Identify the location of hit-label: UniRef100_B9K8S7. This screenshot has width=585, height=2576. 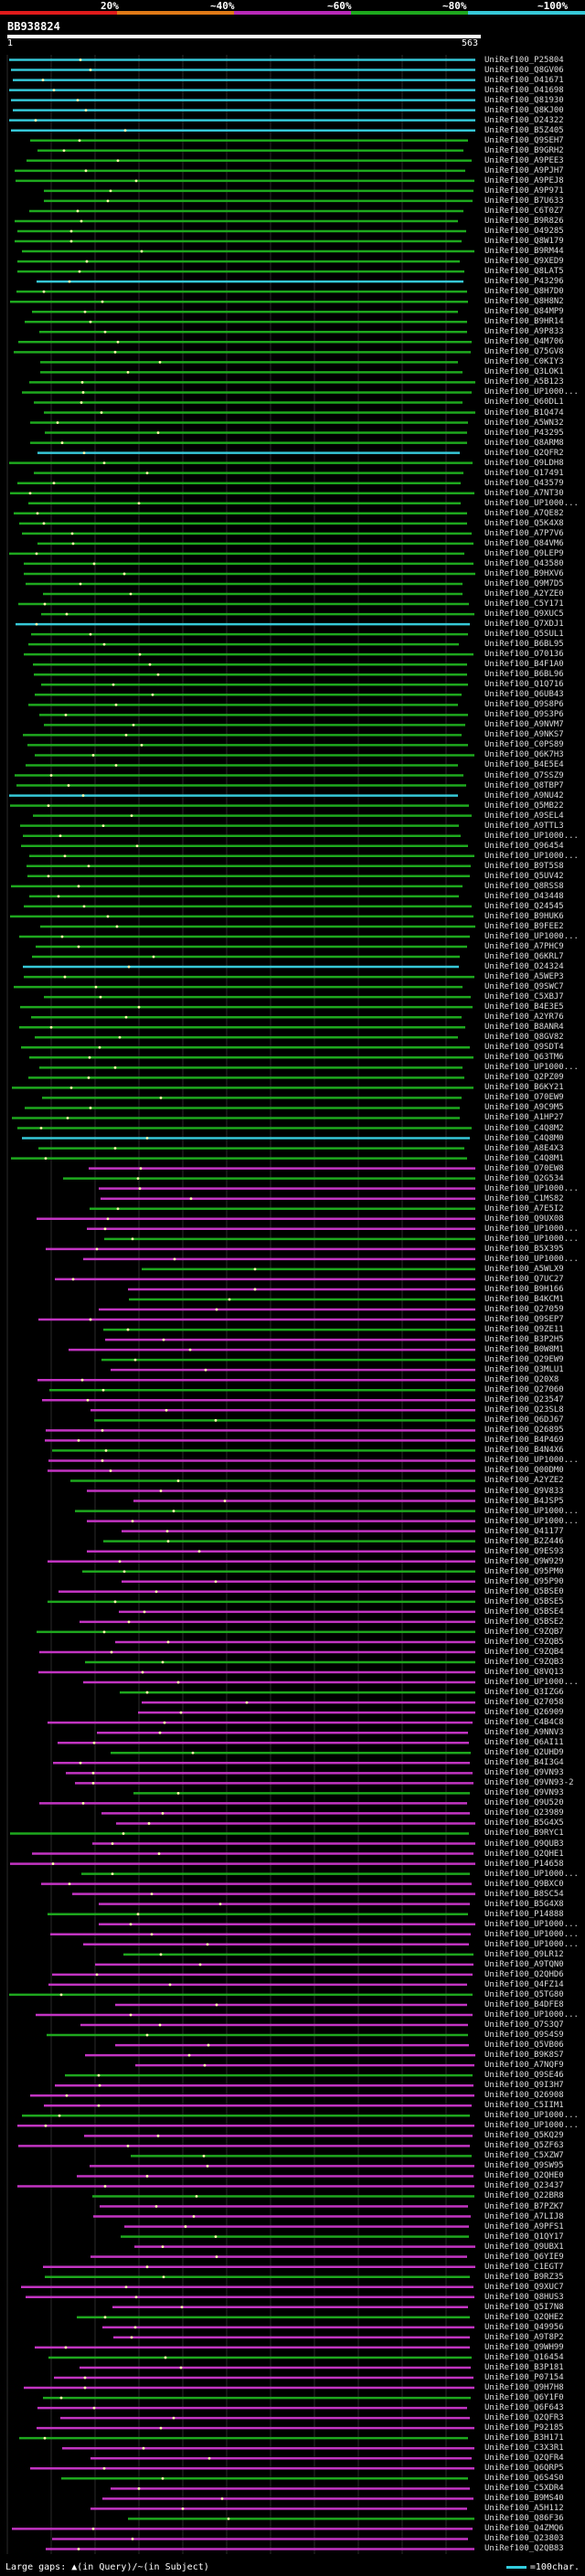
(524, 2056).